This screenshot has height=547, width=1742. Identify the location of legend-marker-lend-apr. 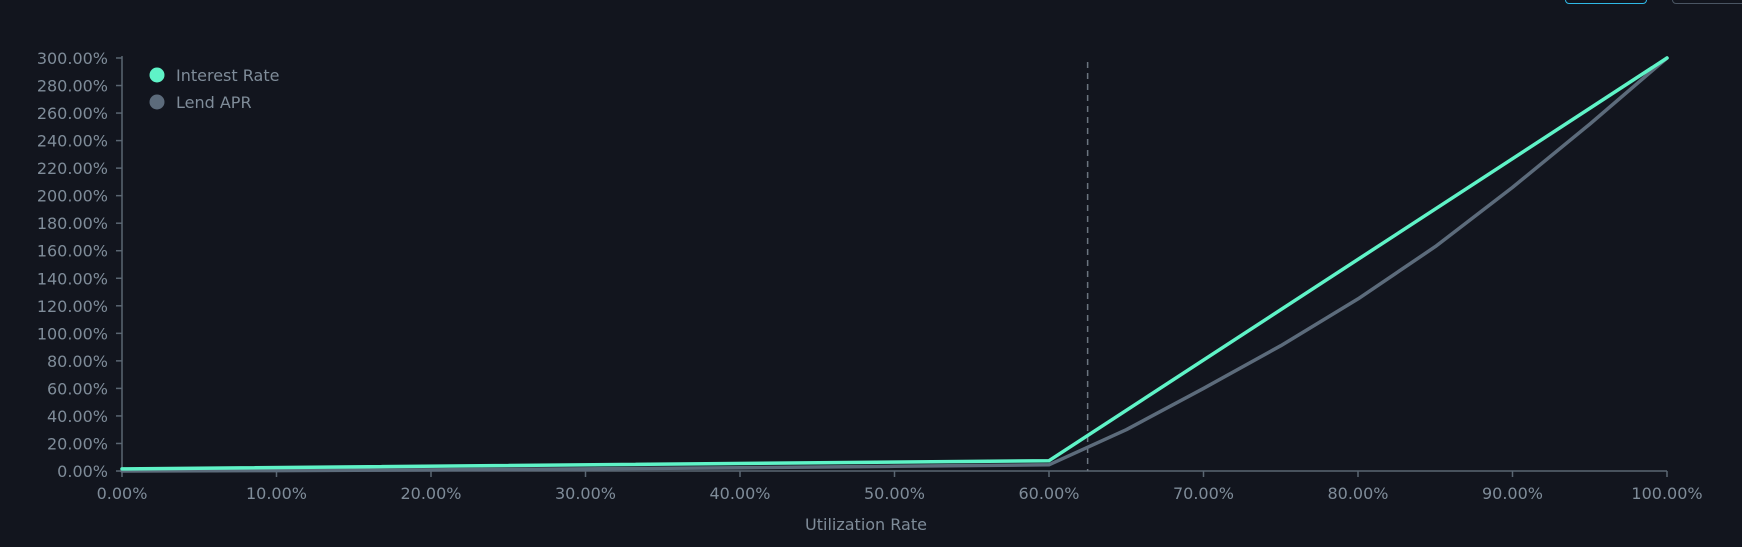
(157, 102).